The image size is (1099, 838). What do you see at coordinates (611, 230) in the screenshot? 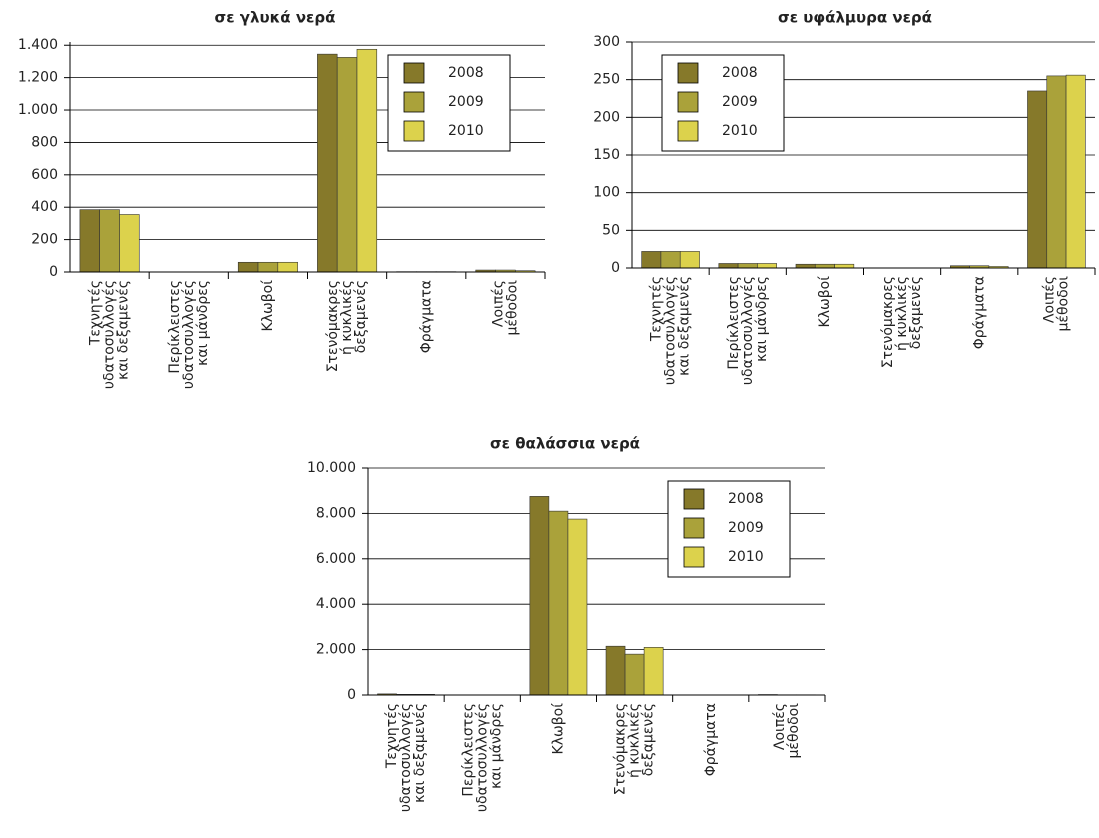
I see `y-tick-label: 50` at bounding box center [611, 230].